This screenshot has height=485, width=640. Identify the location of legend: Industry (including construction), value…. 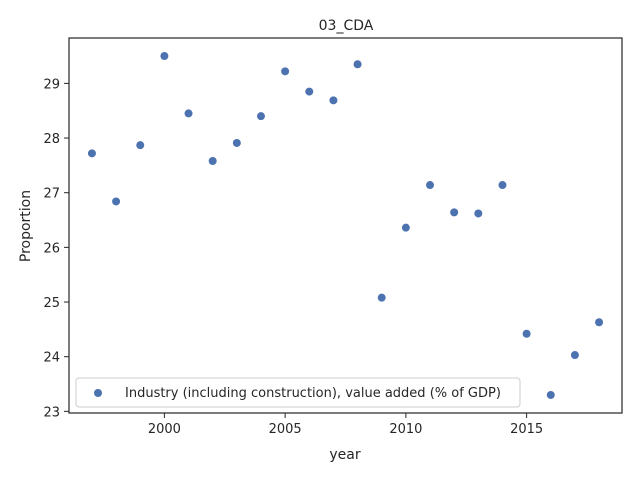
(298, 392).